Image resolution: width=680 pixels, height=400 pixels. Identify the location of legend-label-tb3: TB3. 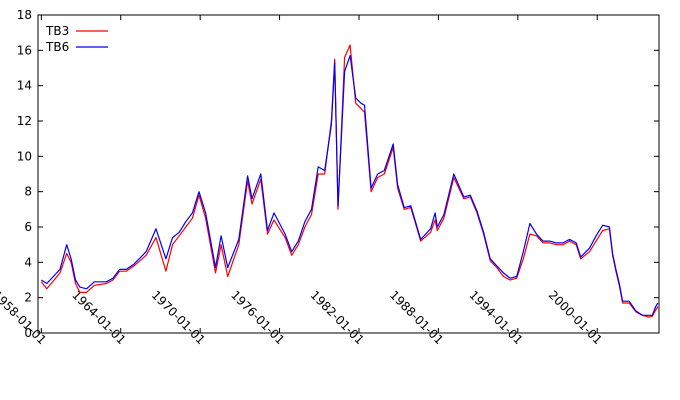
(57, 31).